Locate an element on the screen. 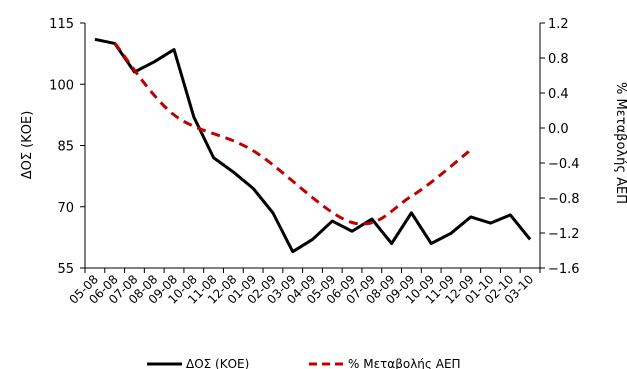 This screenshot has height=369, width=627. left-tick-label: 100 is located at coordinates (61, 85).